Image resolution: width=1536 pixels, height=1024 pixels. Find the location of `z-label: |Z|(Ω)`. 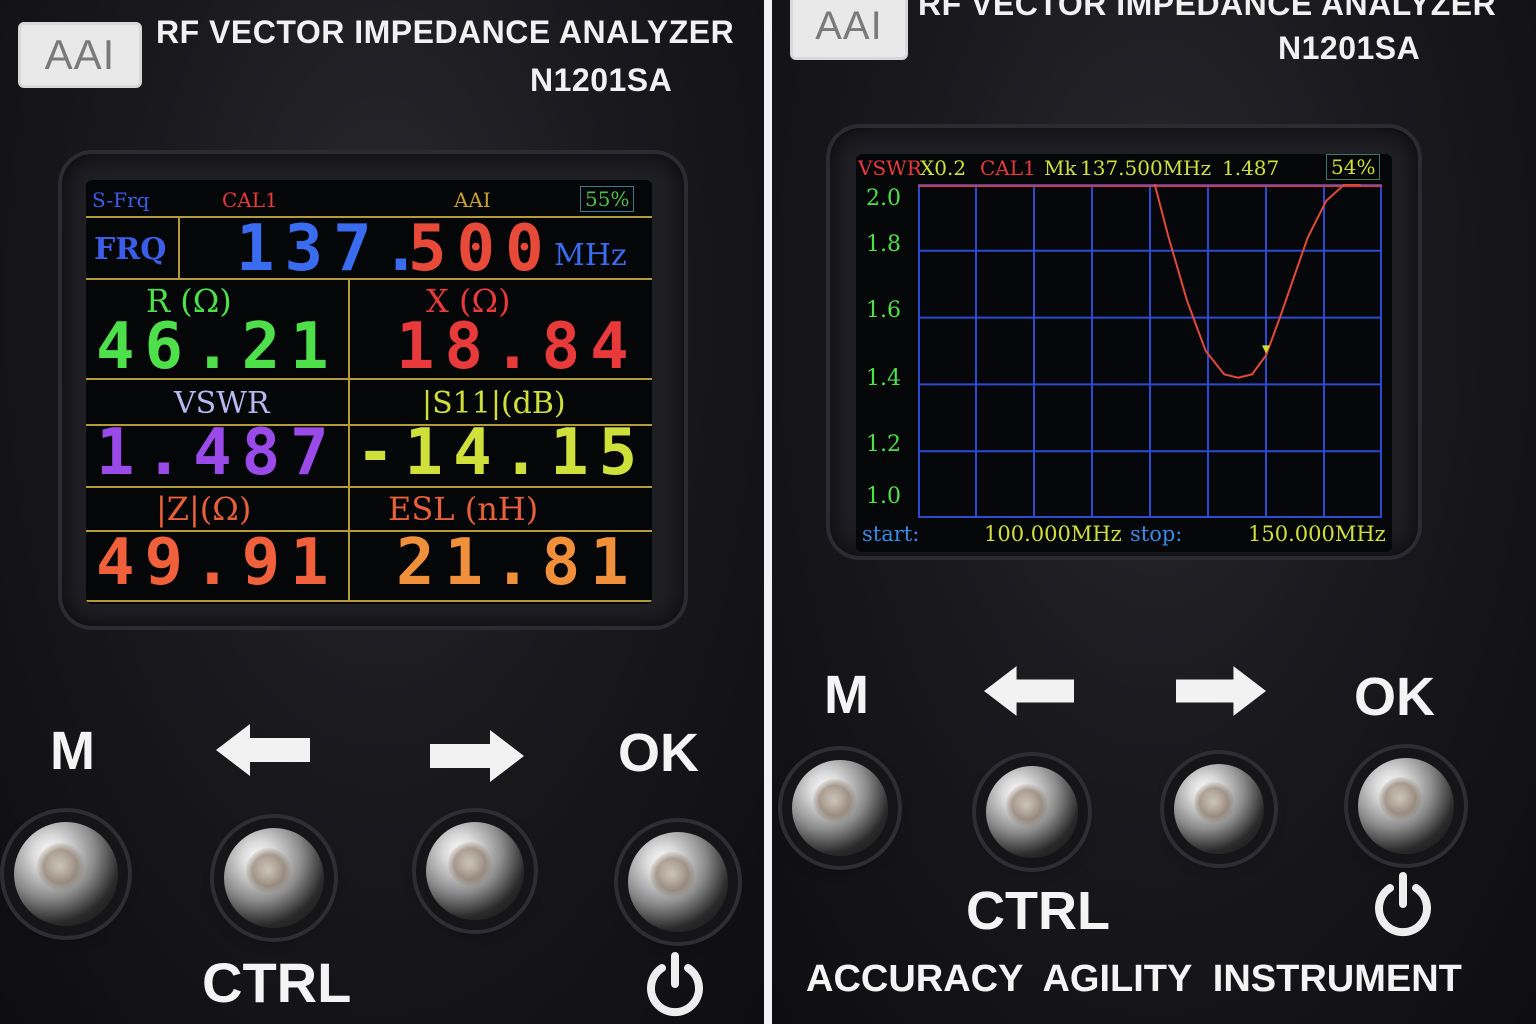

z-label: |Z|(Ω) is located at coordinates (204, 509).